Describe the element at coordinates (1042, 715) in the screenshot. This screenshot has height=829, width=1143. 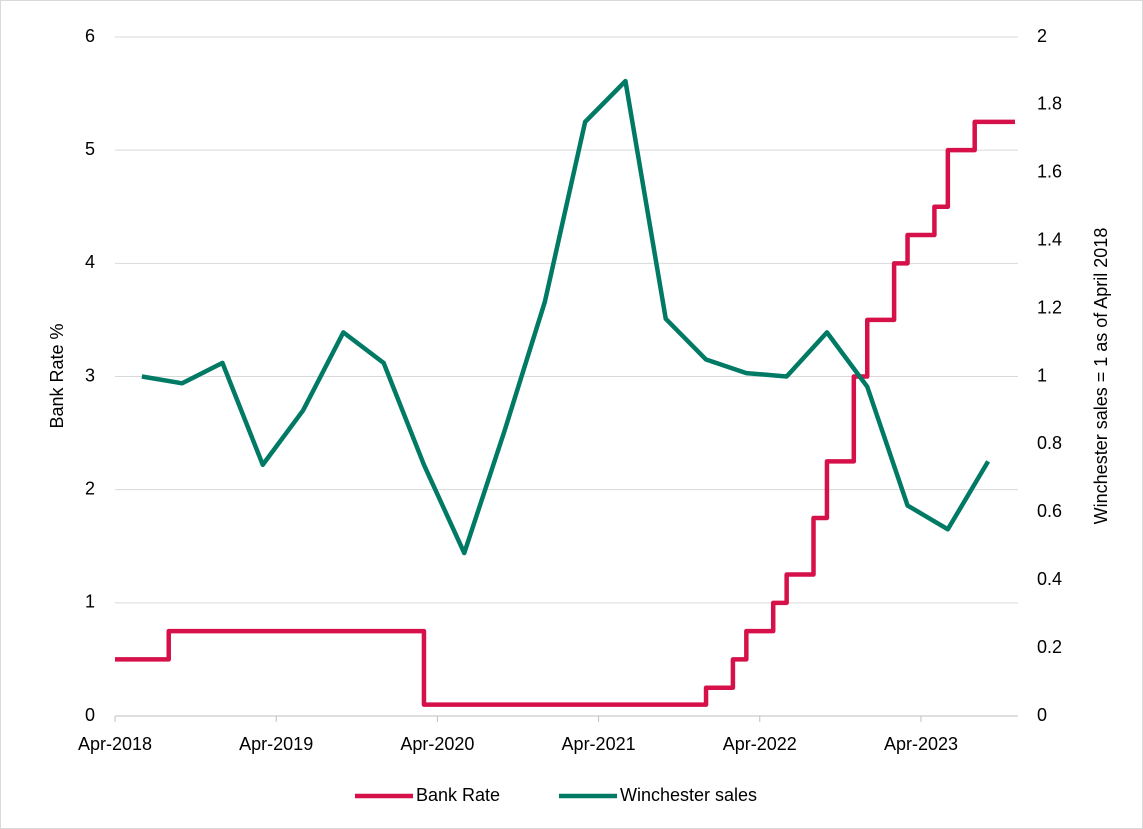
I see `y2-tick-label: 0` at that location.